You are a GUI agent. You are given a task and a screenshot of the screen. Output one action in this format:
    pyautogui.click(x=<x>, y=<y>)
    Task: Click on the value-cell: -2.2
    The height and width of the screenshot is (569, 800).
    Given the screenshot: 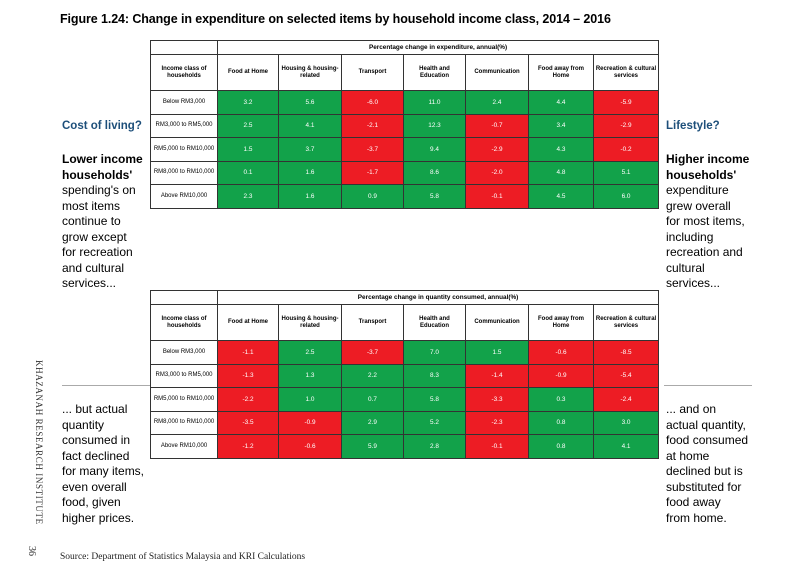 What is the action you would take?
    pyautogui.click(x=248, y=399)
    